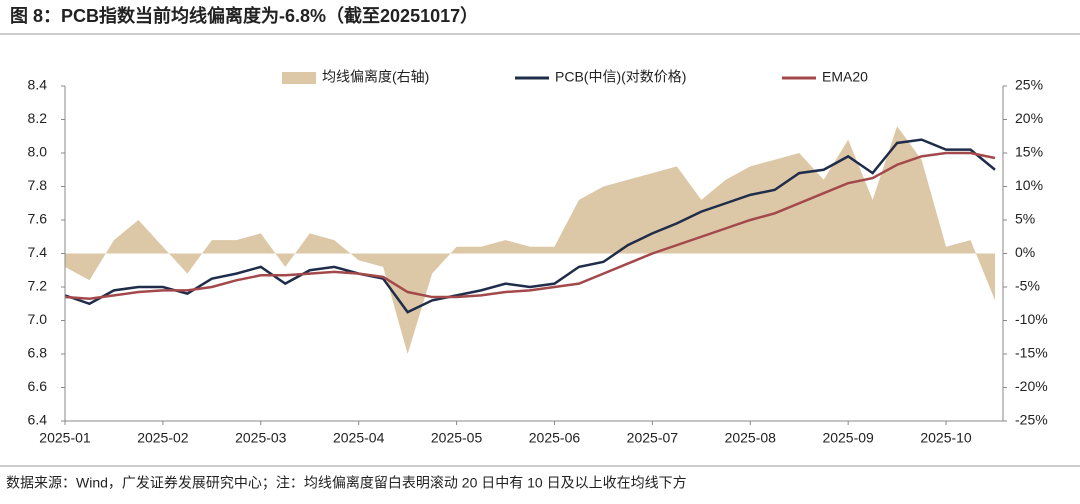  I want to click on x-tick-label: 2025-03, so click(261, 438).